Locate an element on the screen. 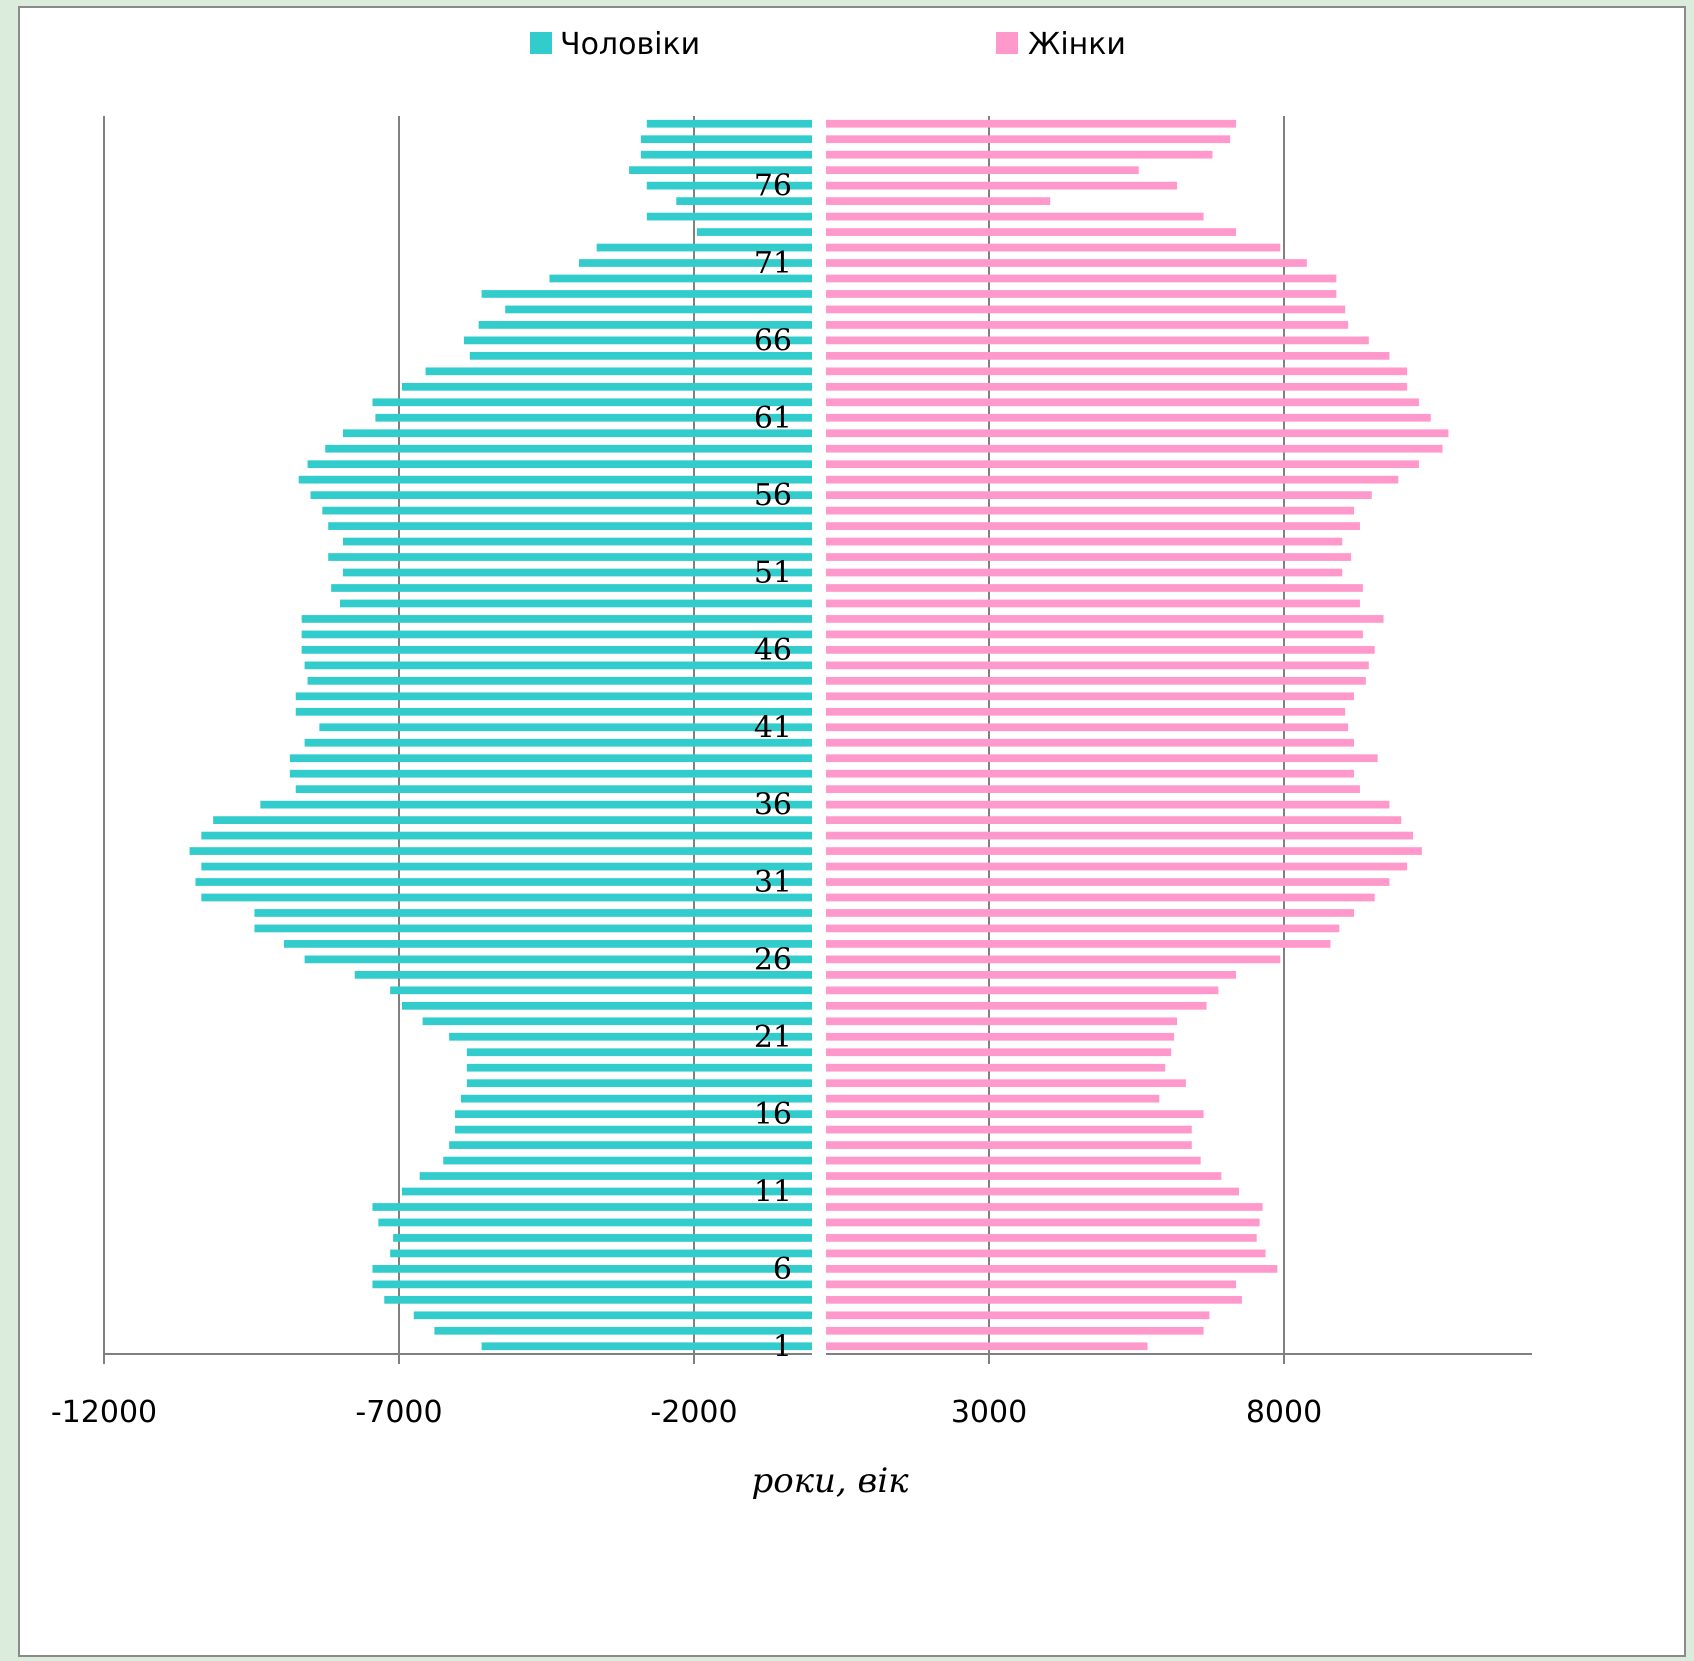  x-tick-label: 8000 is located at coordinates (1284, 1412).